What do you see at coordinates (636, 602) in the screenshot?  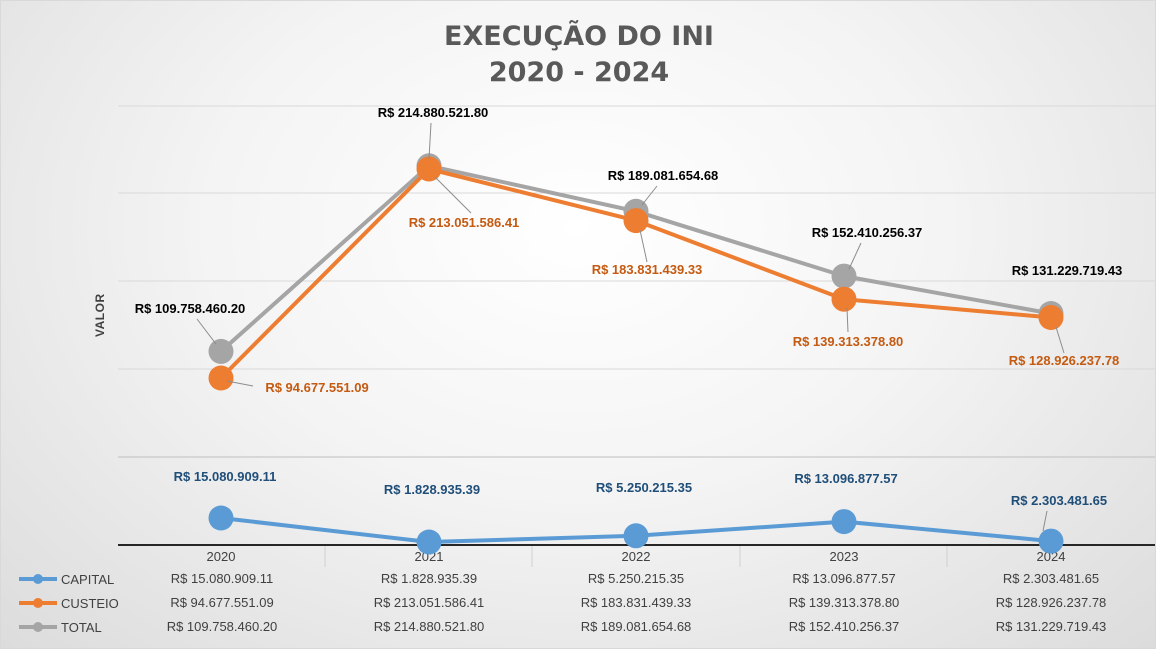 I see `table-cell: R$ 183.831.439.33` at bounding box center [636, 602].